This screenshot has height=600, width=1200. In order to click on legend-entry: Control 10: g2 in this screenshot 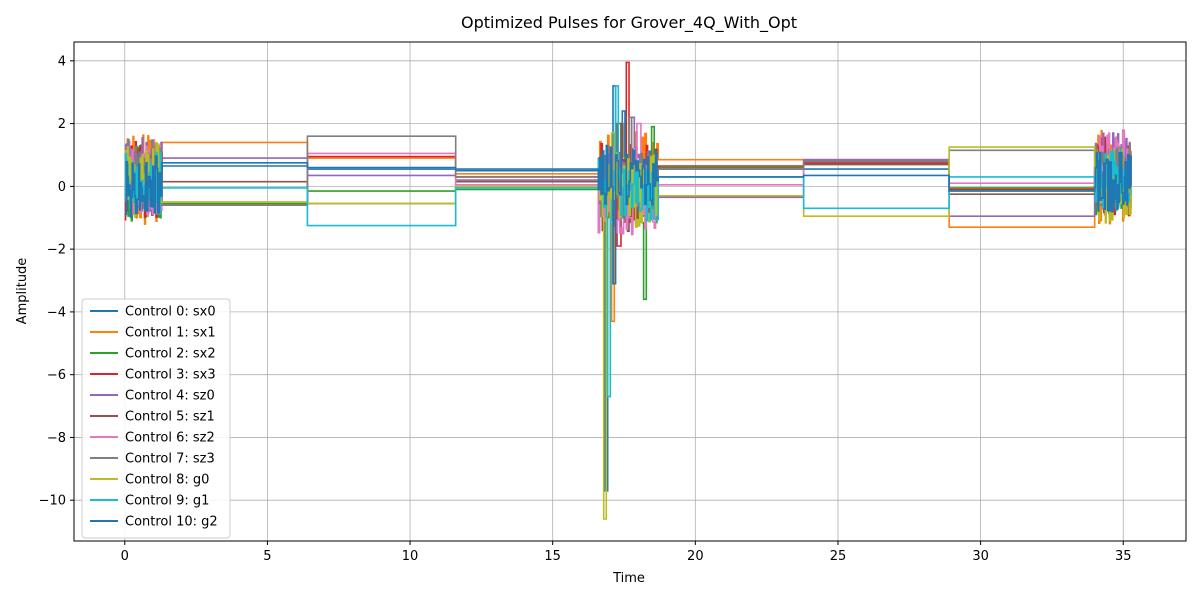, I will do `click(171, 522)`.